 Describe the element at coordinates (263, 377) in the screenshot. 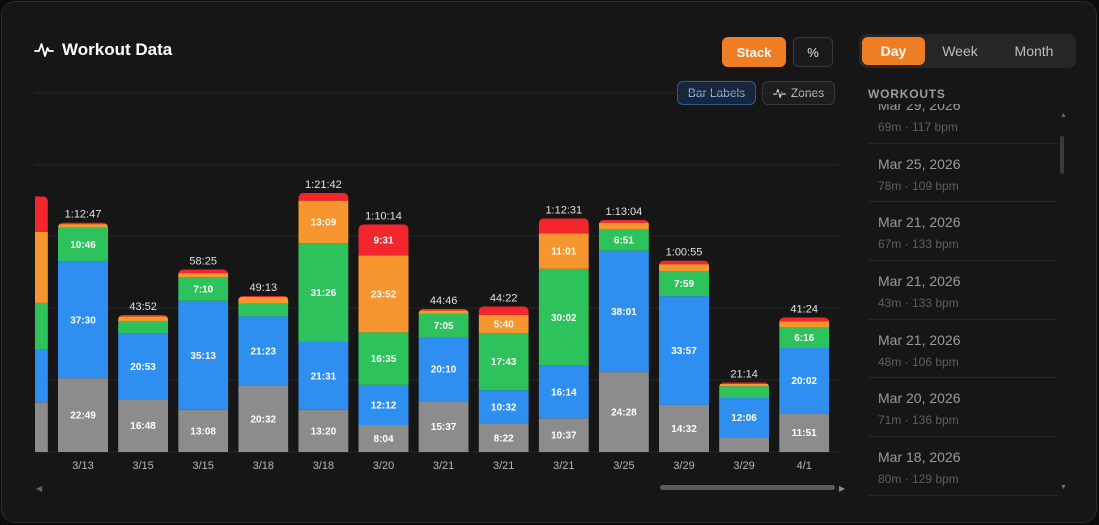

I see `chart-bar: 20:32 21:23 49:13 3/18` at that location.